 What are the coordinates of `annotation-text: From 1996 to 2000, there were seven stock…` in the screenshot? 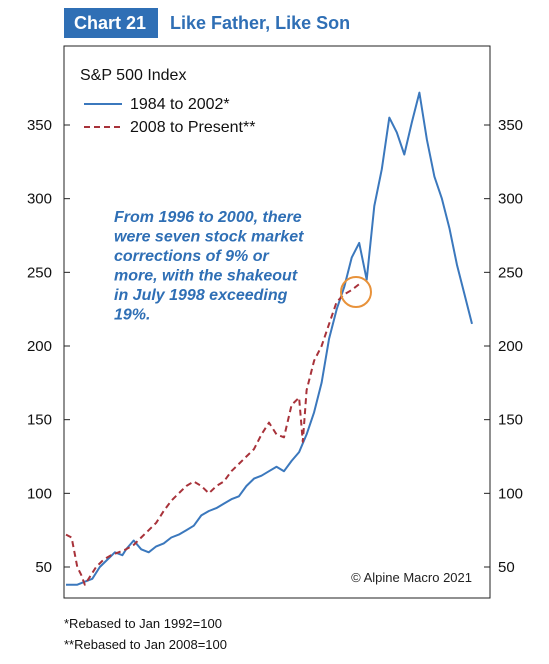 It's located at (209, 266).